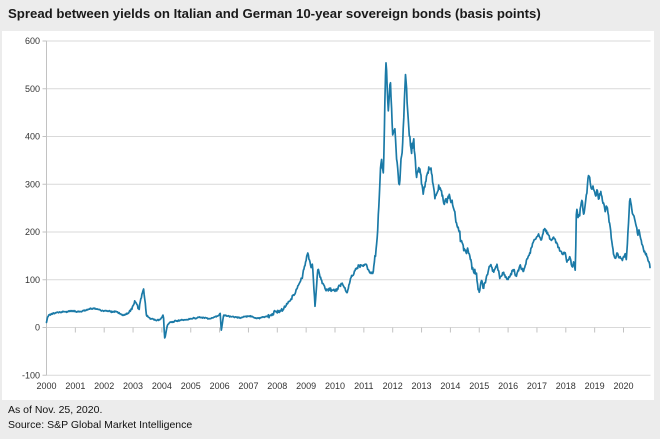 The width and height of the screenshot is (660, 439). I want to click on x-tick-label: 2020, so click(623, 386).